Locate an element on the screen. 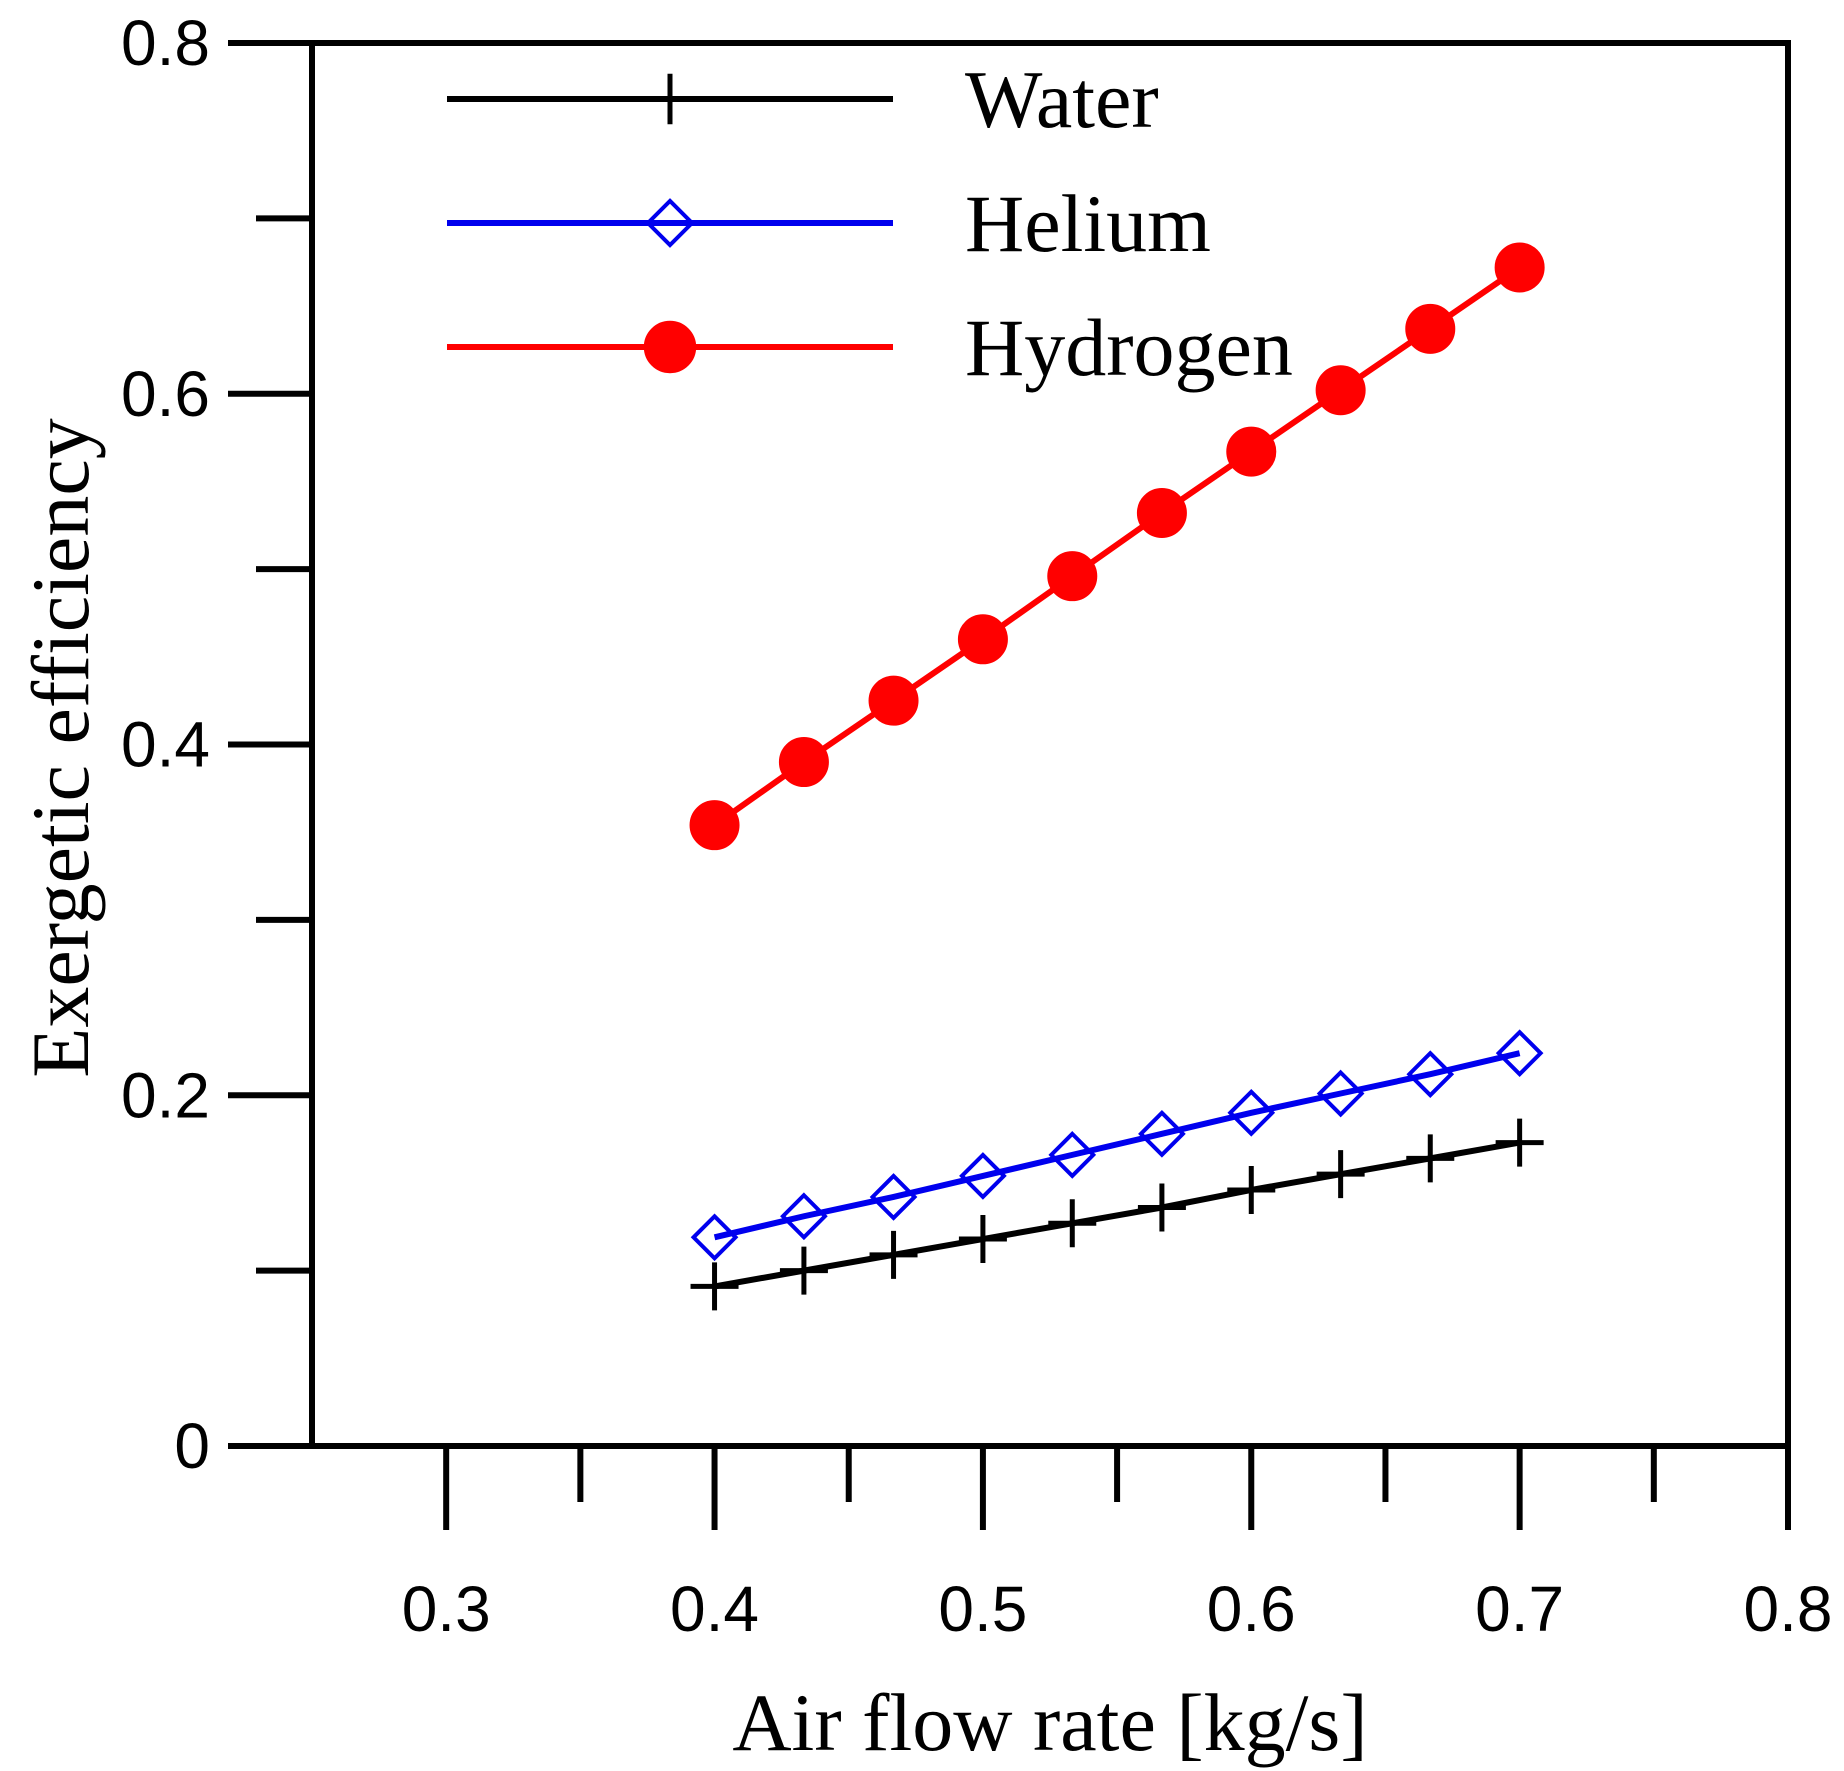  y-axis-label: Exergetic efficiency is located at coordinates (60, 747).